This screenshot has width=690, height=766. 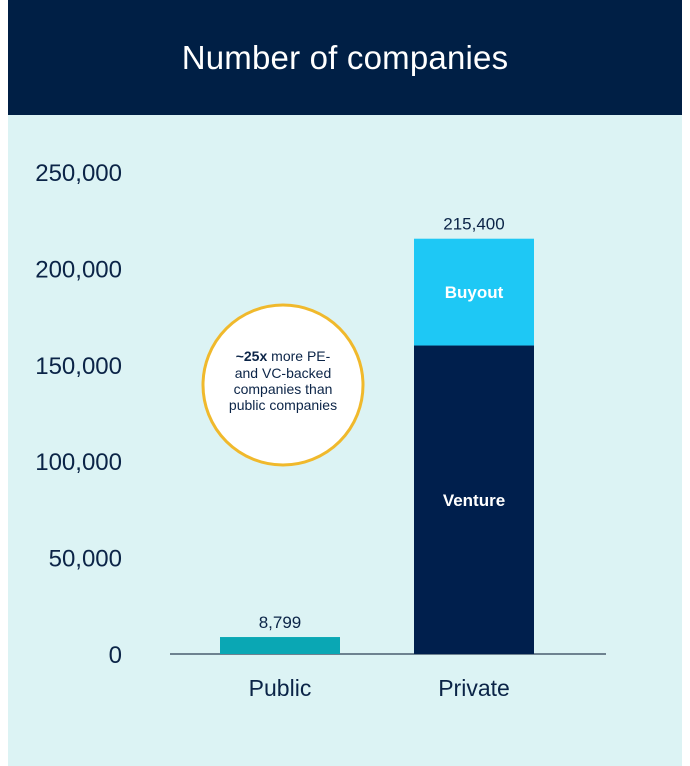 What do you see at coordinates (474, 688) in the screenshot?
I see `x-category-label: Private` at bounding box center [474, 688].